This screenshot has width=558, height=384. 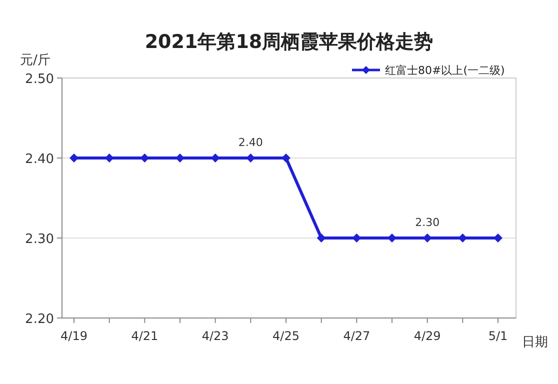 What do you see at coordinates (289, 42) in the screenshot?
I see `chart-title: 2021年第18周栖霞苹果价格走势` at bounding box center [289, 42].